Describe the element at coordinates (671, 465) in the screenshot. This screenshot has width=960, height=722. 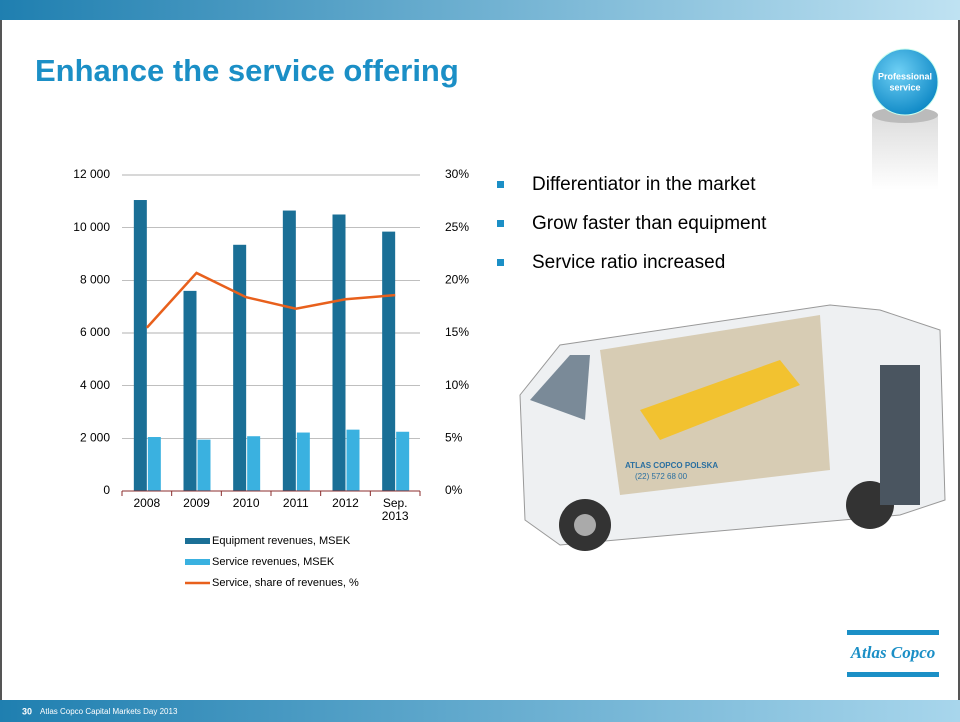
I see `van-text: ATLAS COPCO POLSKA` at that location.